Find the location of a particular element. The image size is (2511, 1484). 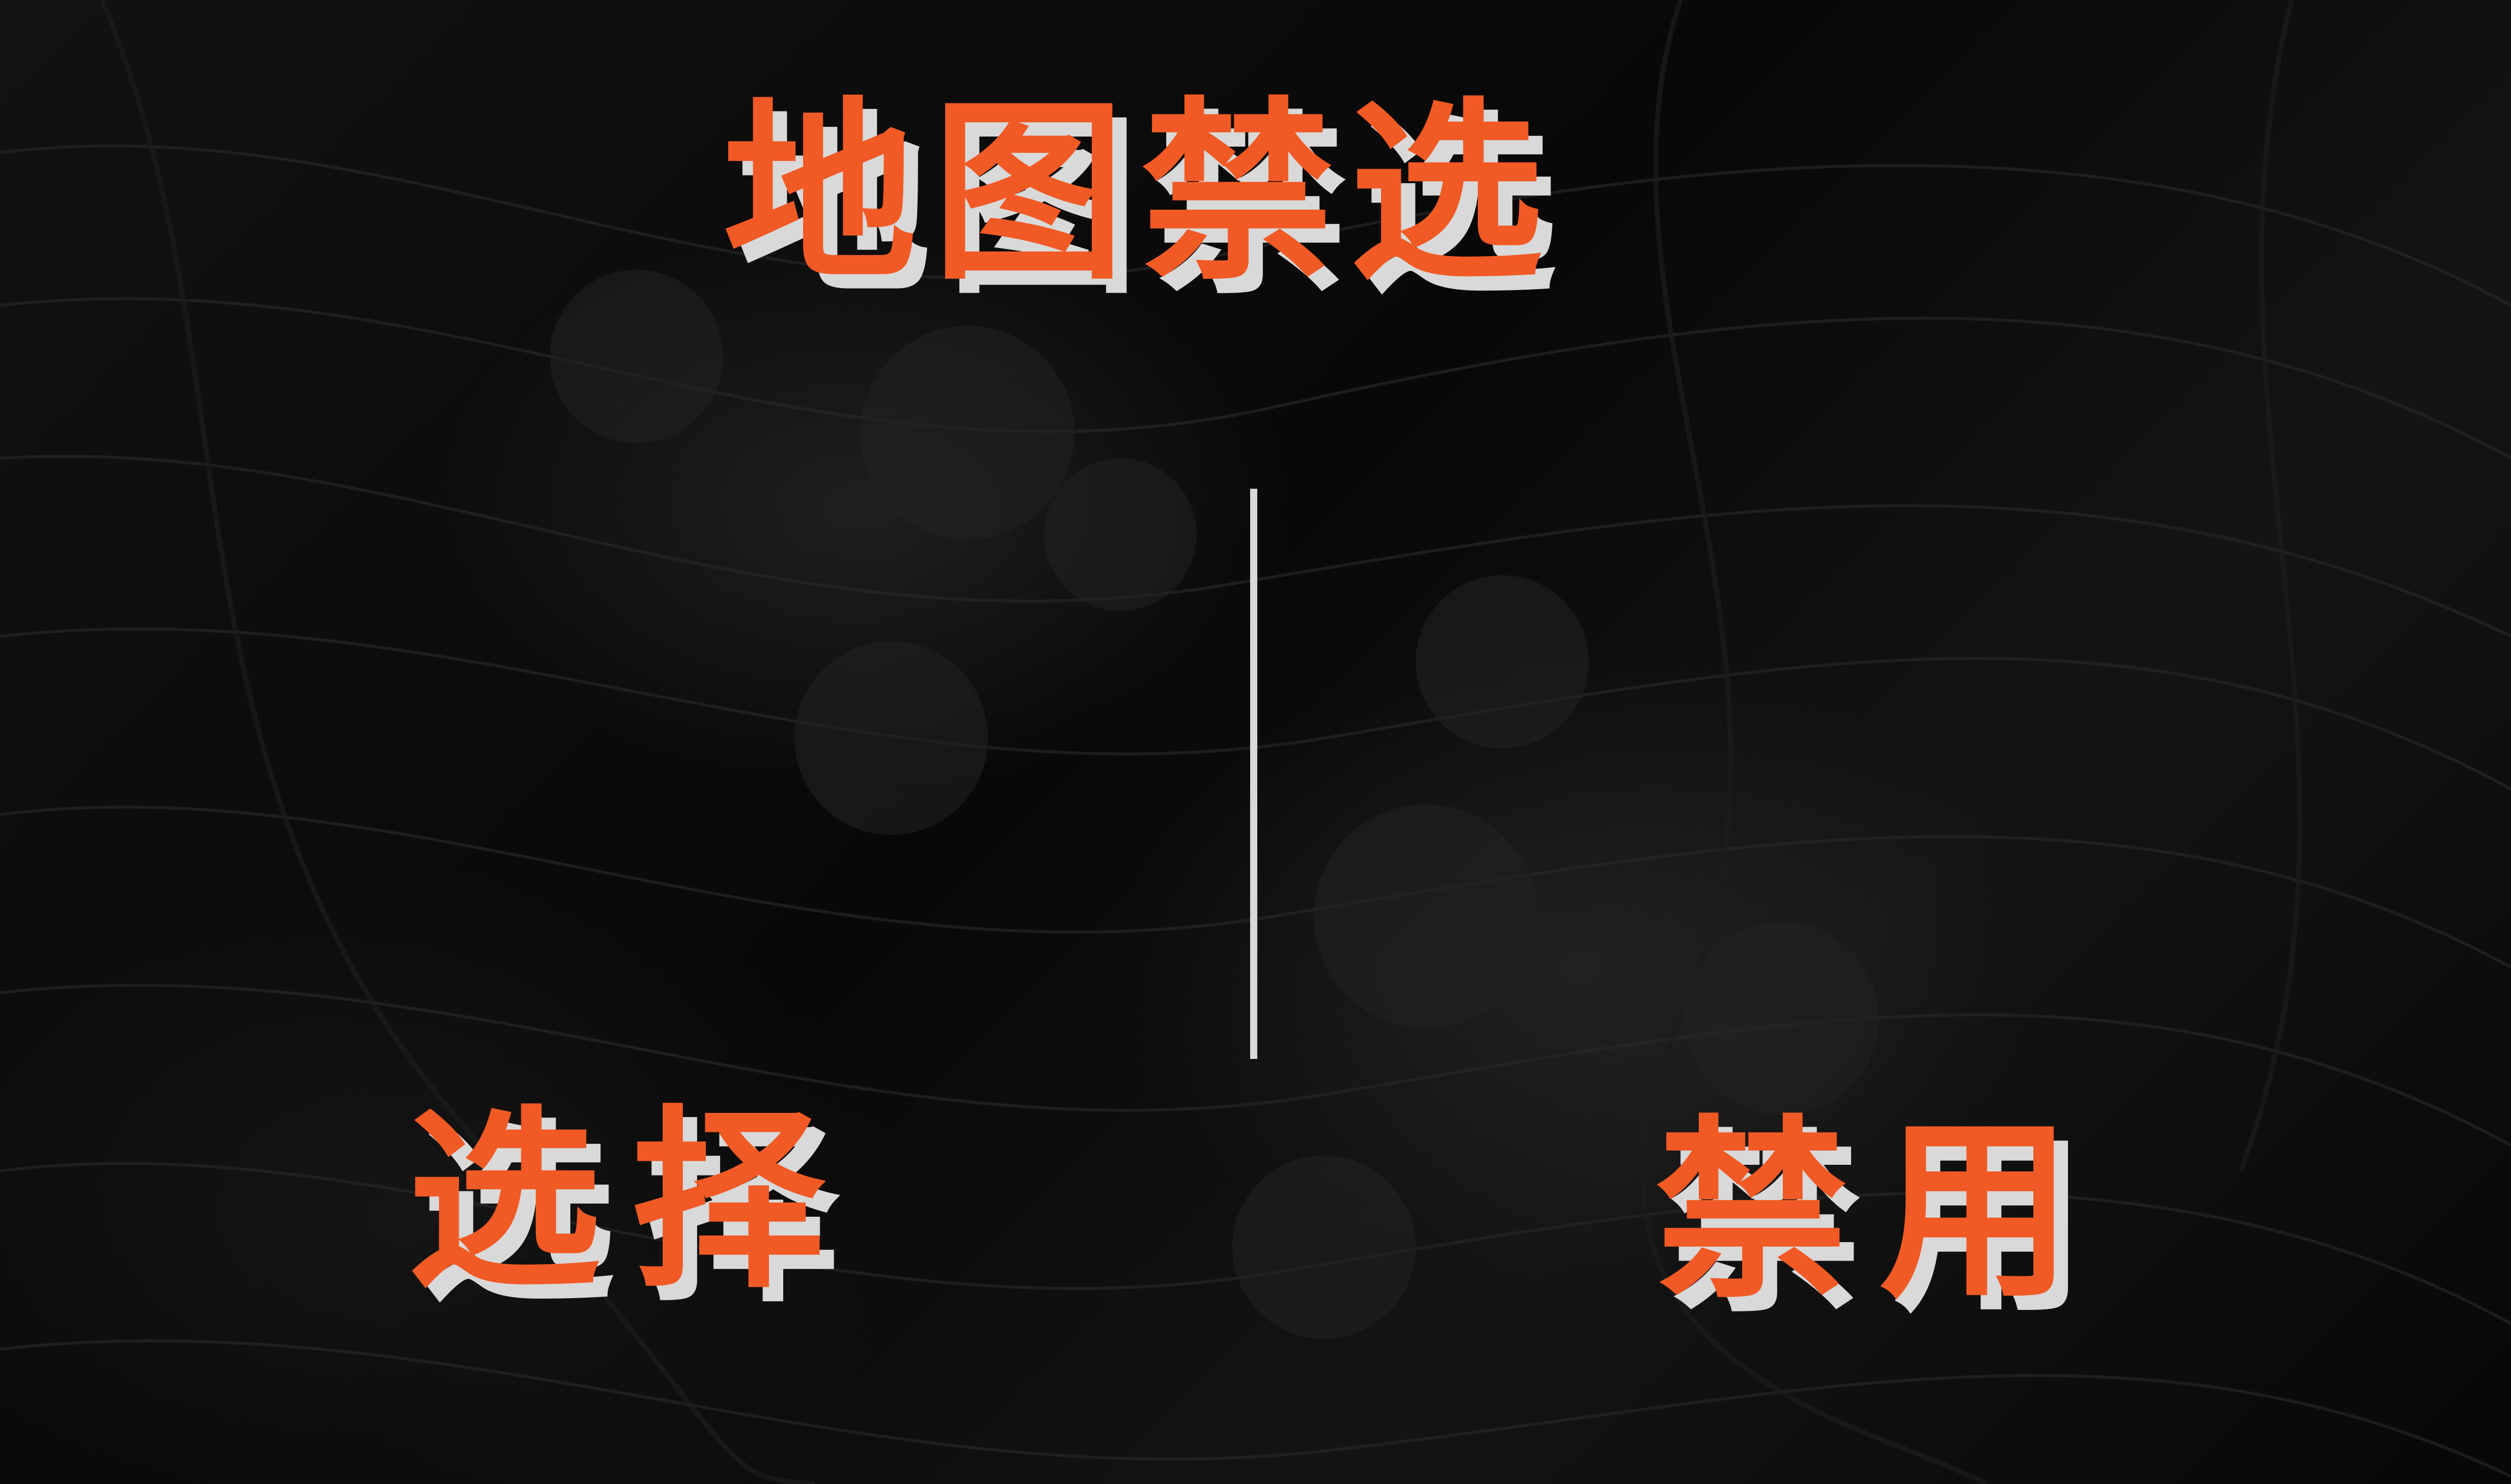

center-divider is located at coordinates (1253, 774).